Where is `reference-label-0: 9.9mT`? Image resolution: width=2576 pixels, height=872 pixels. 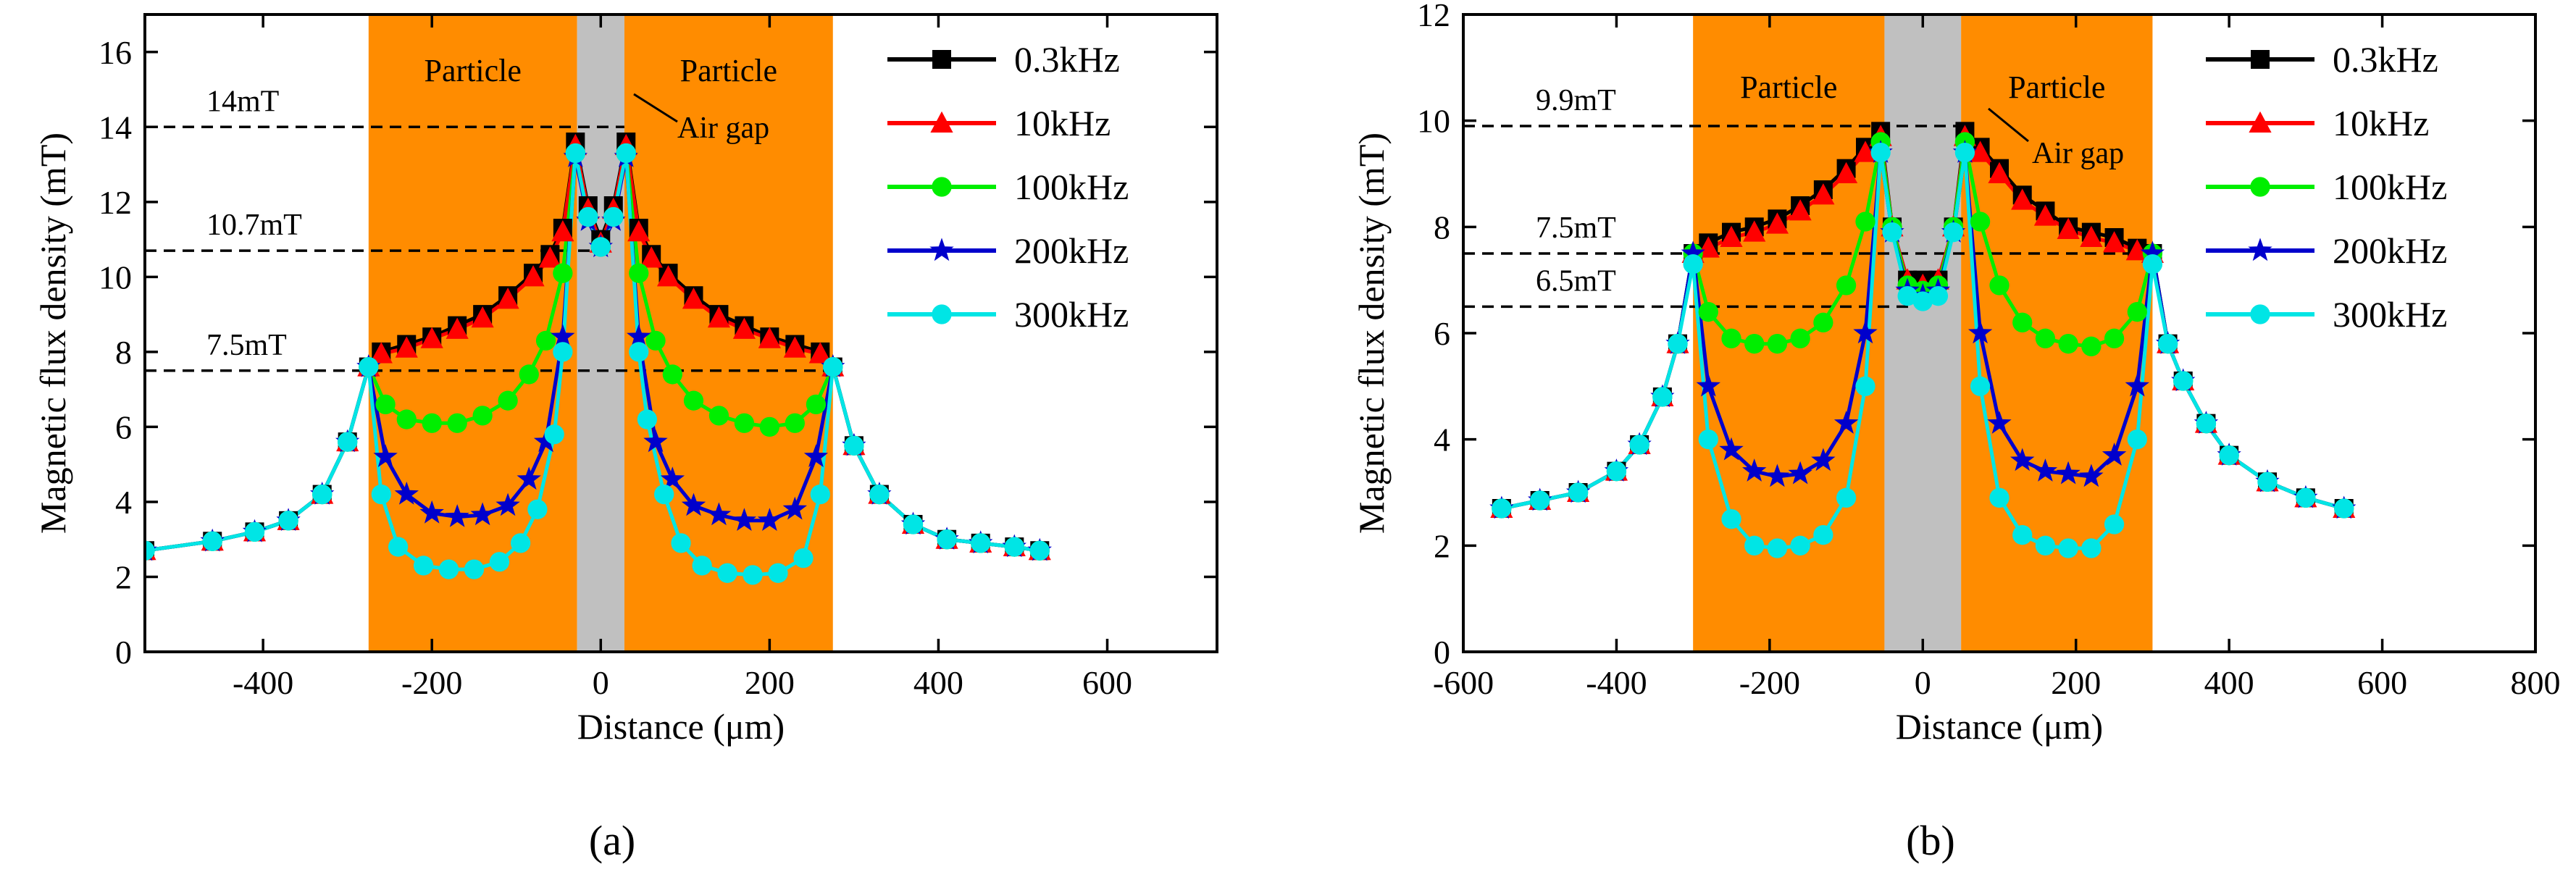 reference-label-0: 9.9mT is located at coordinates (1576, 100).